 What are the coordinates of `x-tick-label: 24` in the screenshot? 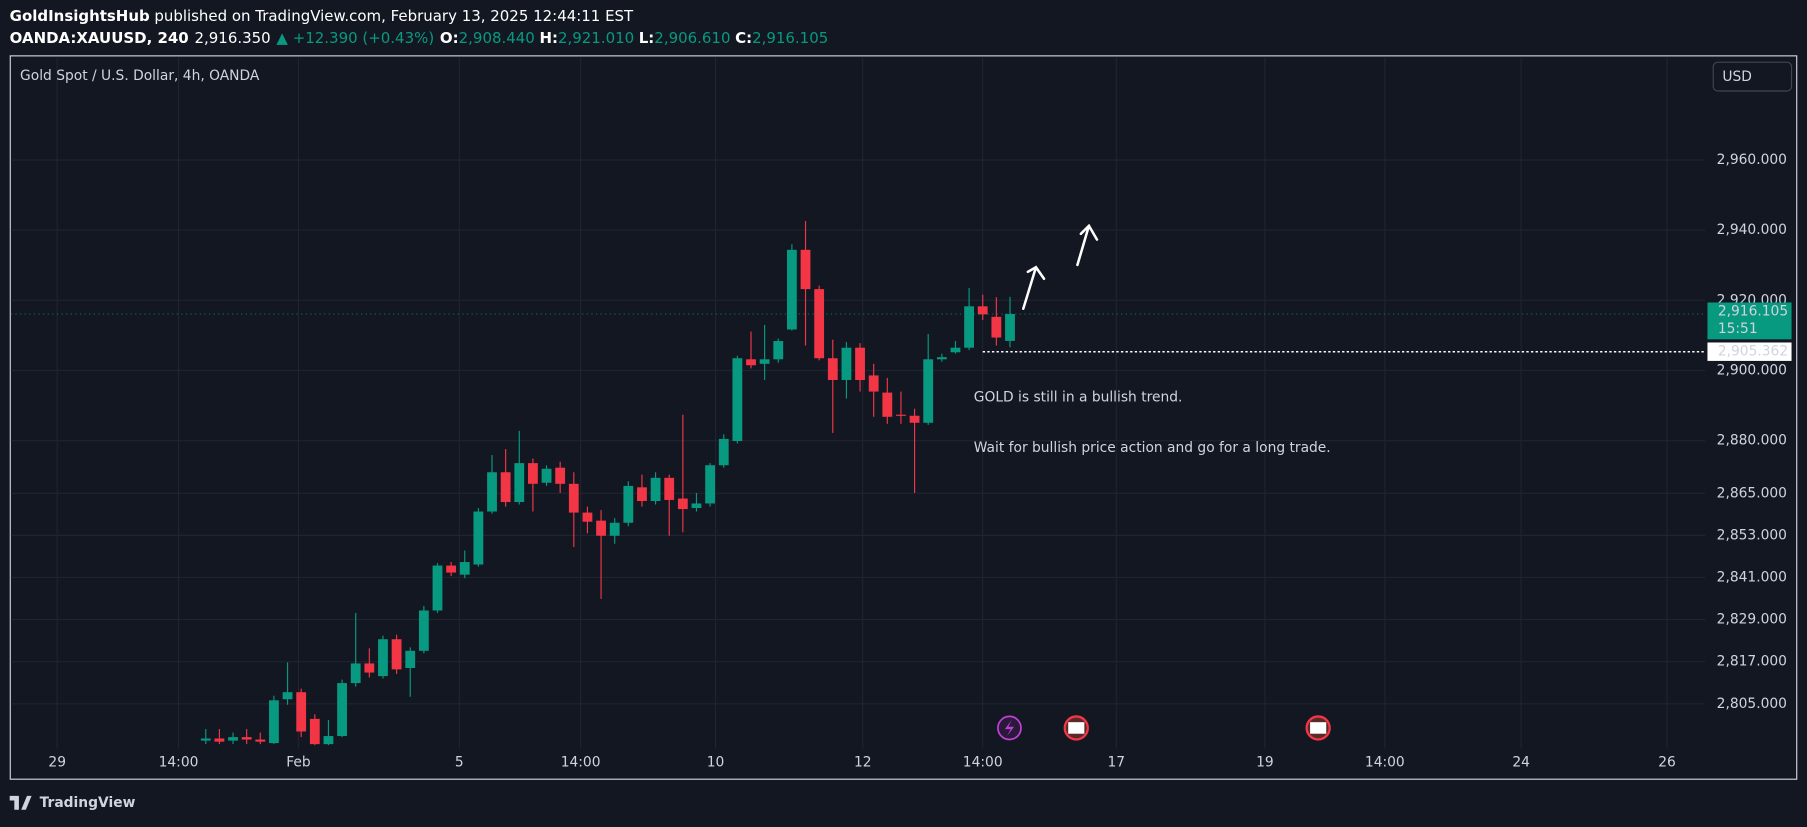 It's located at (1521, 762).